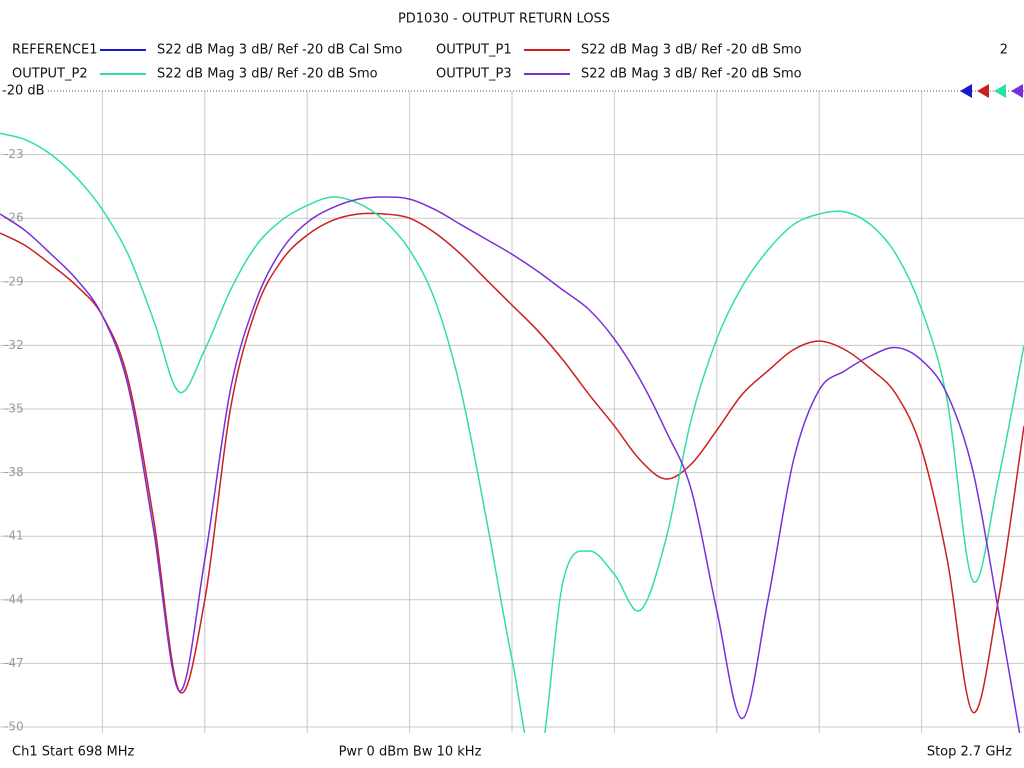 Image resolution: width=1024 pixels, height=768 pixels. Describe the element at coordinates (504, 19) in the screenshot. I see `chart-title: PD1030 - OUTPUT RETURN LOSS` at that location.